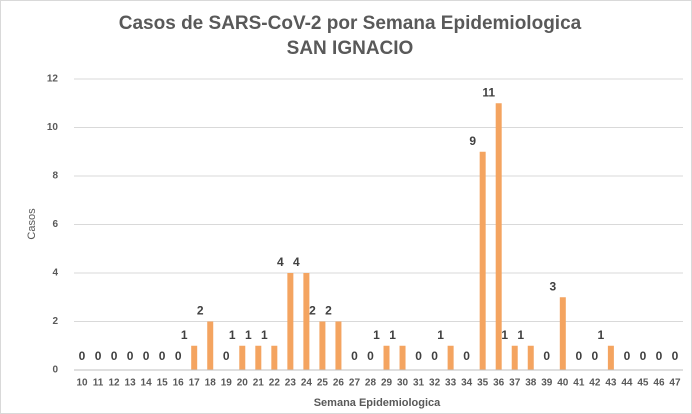 This screenshot has width=692, height=414. Describe the element at coordinates (403, 383) in the screenshot. I see `x-tick-label: 30` at that location.